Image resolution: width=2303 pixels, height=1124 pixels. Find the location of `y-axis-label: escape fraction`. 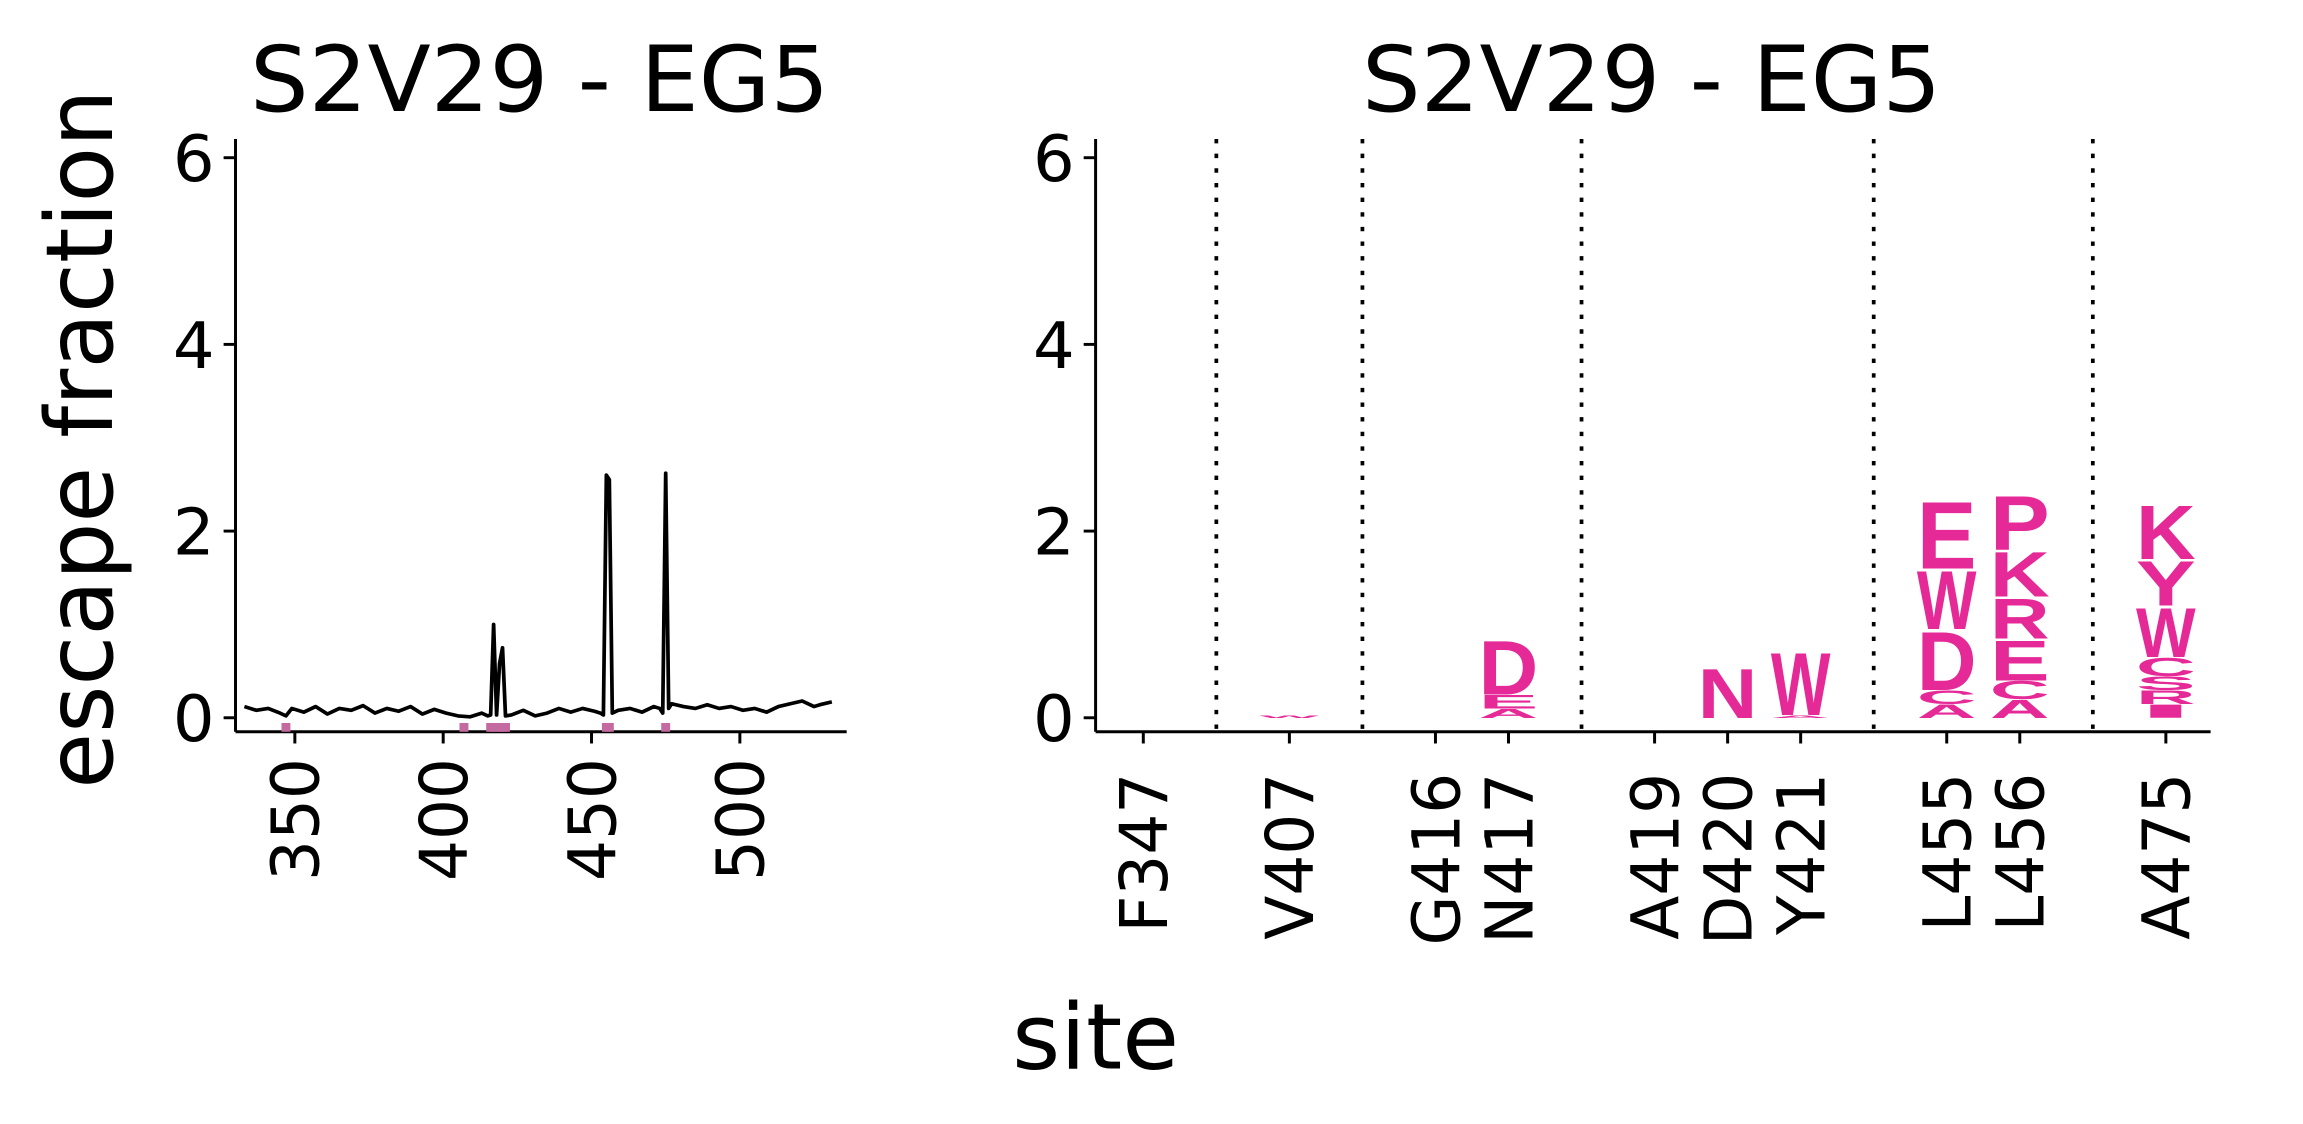

y-axis-label: escape fraction is located at coordinates (80, 438).